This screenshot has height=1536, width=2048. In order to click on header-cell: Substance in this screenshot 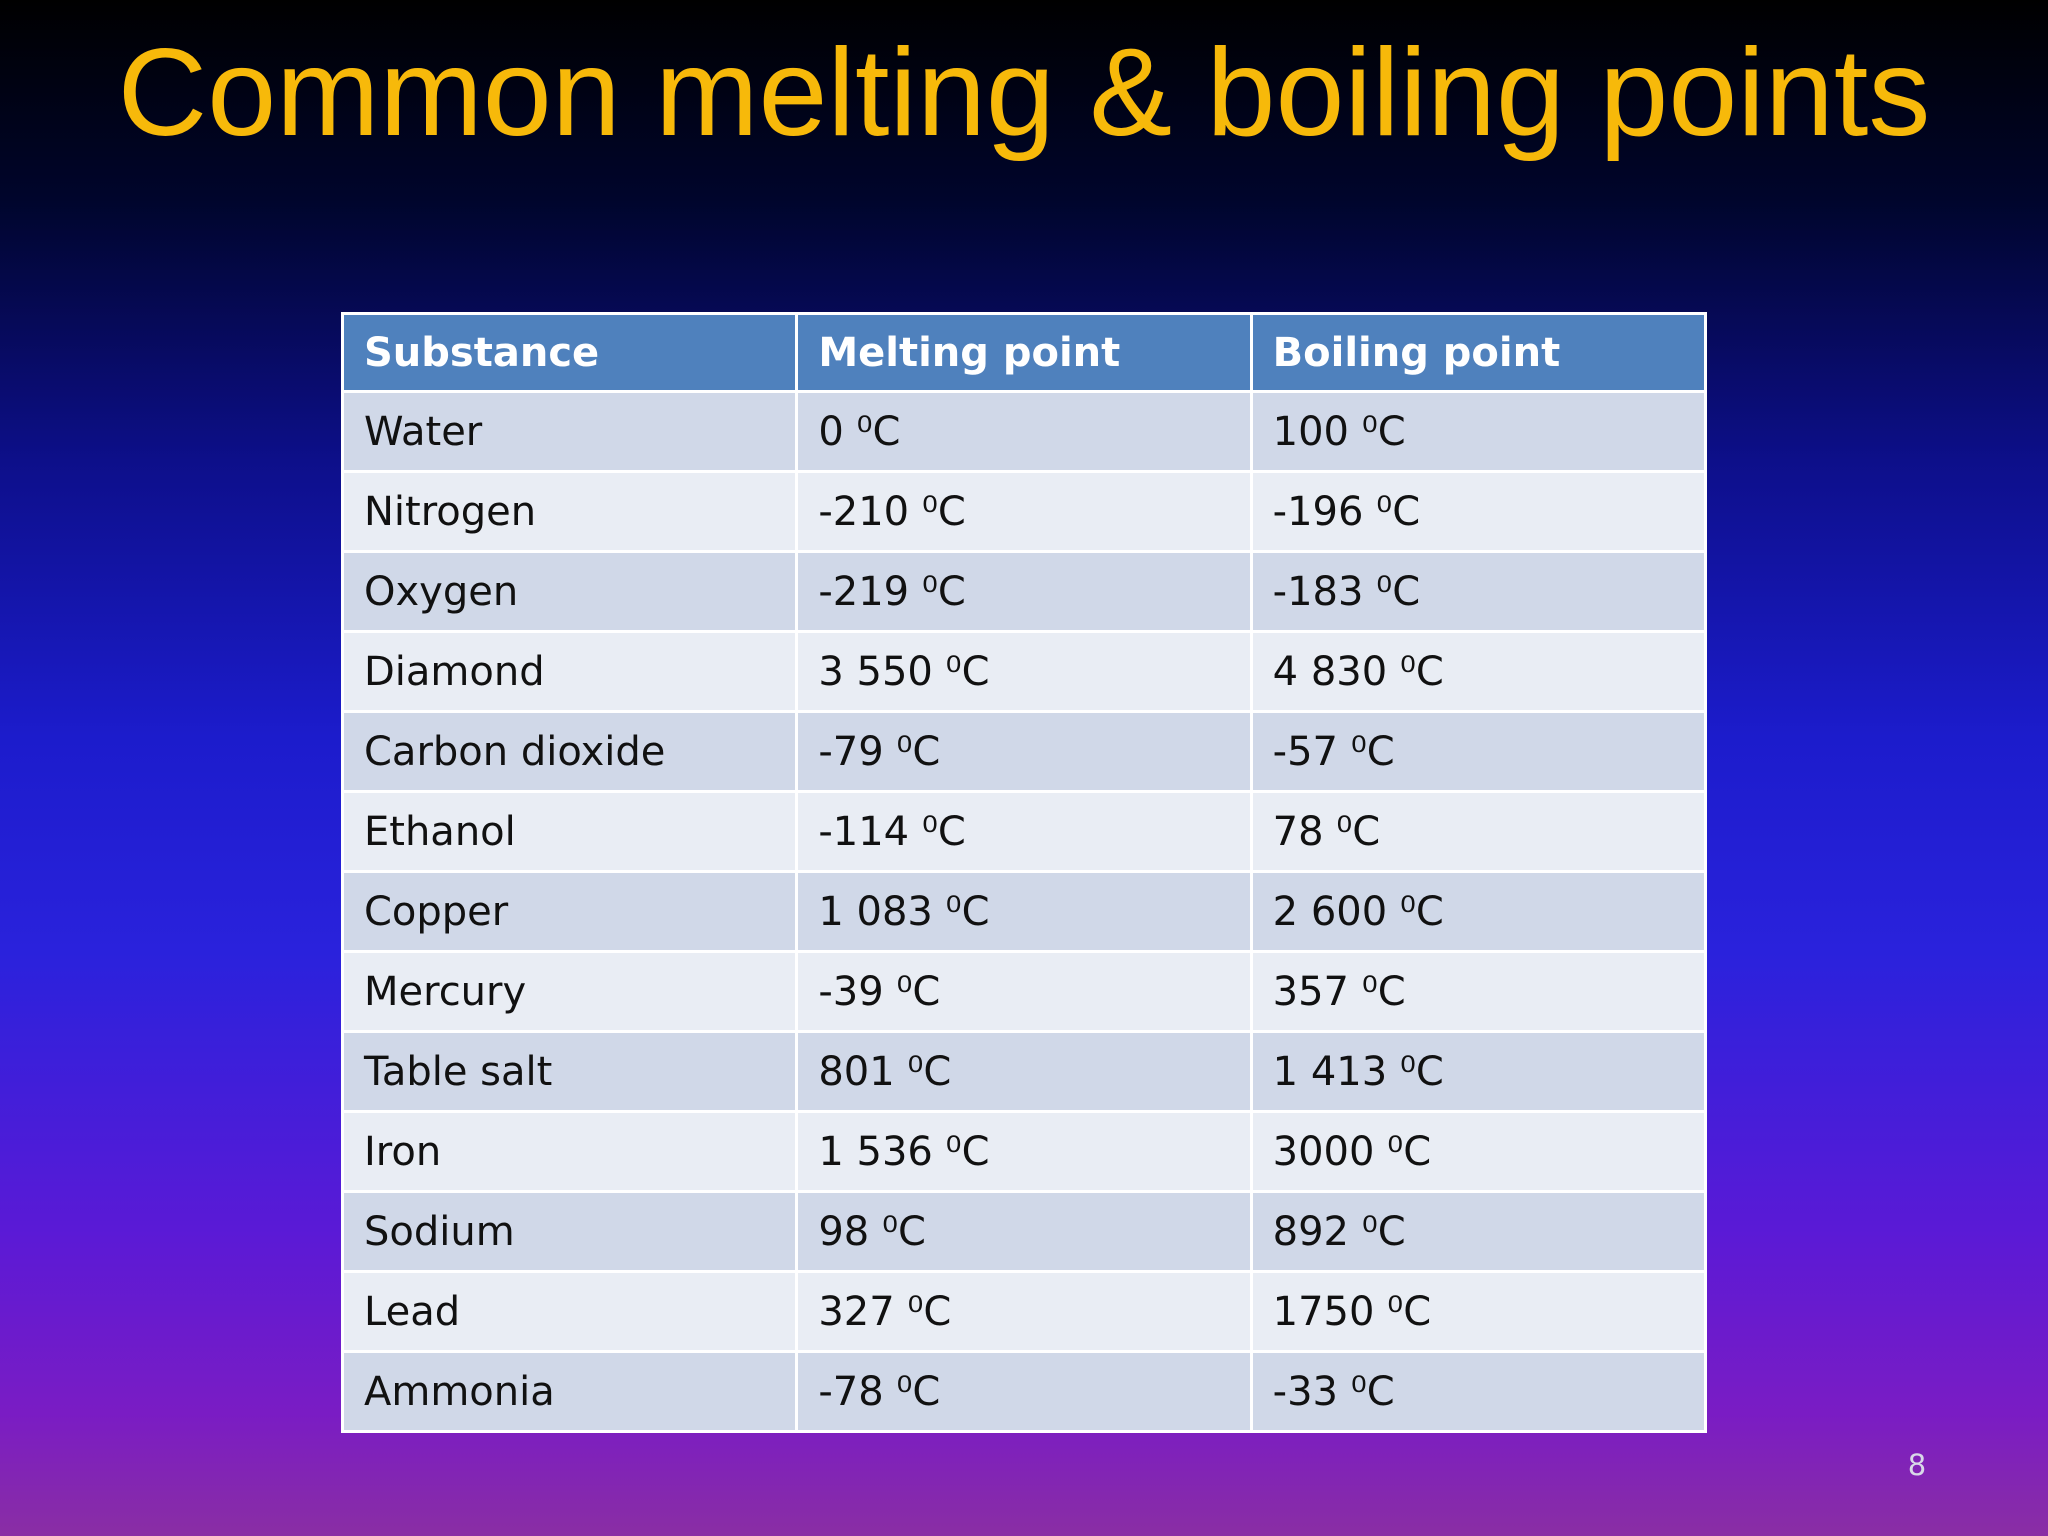, I will do `click(569, 352)`.